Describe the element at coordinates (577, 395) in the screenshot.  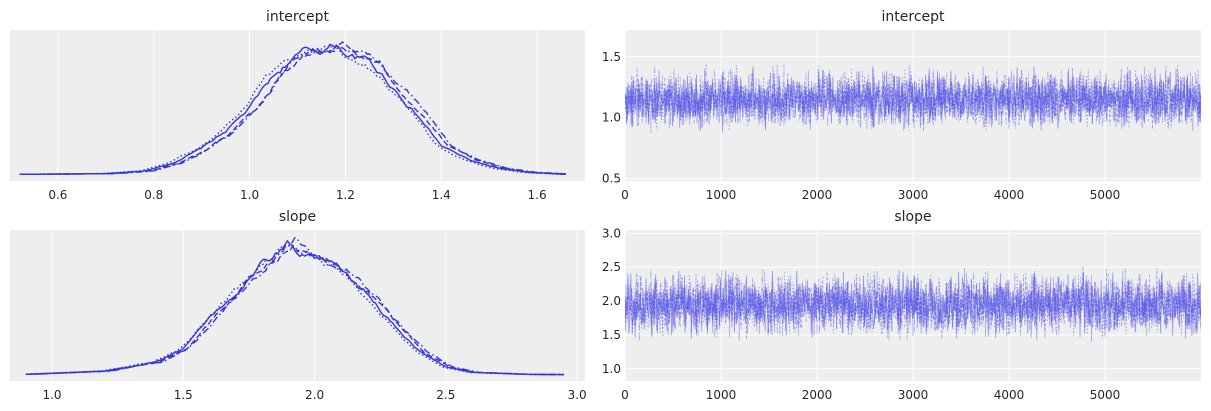
I see `x-tick-label: 3.0` at that location.